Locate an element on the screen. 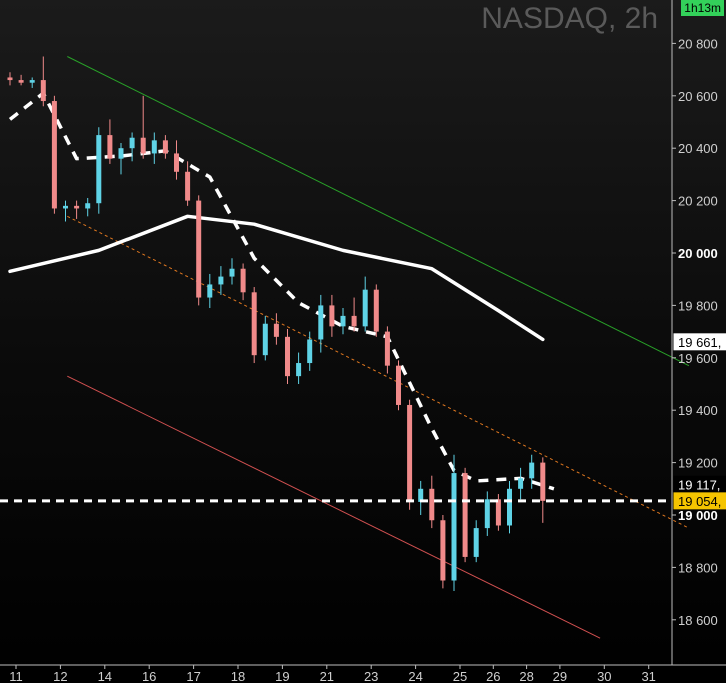  y-tick-label: 20 400 is located at coordinates (698, 148).